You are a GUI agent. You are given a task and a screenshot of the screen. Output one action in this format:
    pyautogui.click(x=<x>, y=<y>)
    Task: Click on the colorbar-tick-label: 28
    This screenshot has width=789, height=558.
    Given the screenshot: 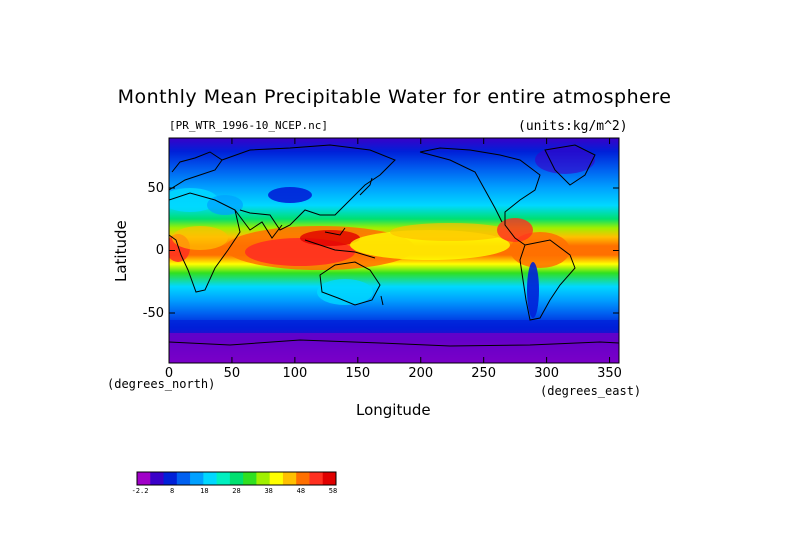 What is the action you would take?
    pyautogui.click(x=236, y=491)
    